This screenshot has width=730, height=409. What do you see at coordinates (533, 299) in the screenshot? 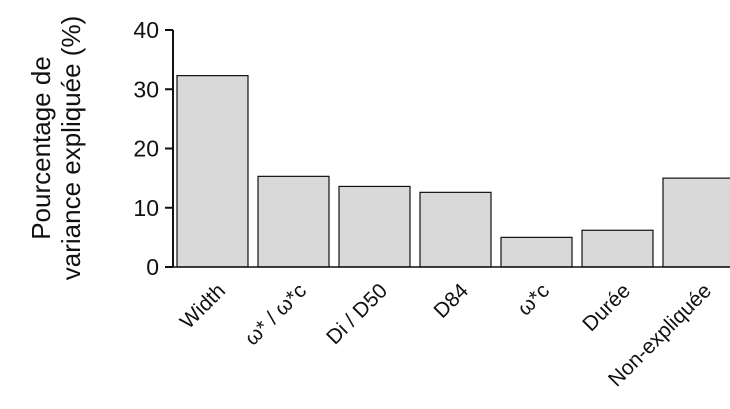
I see `x-category-label-5: ω*c` at bounding box center [533, 299].